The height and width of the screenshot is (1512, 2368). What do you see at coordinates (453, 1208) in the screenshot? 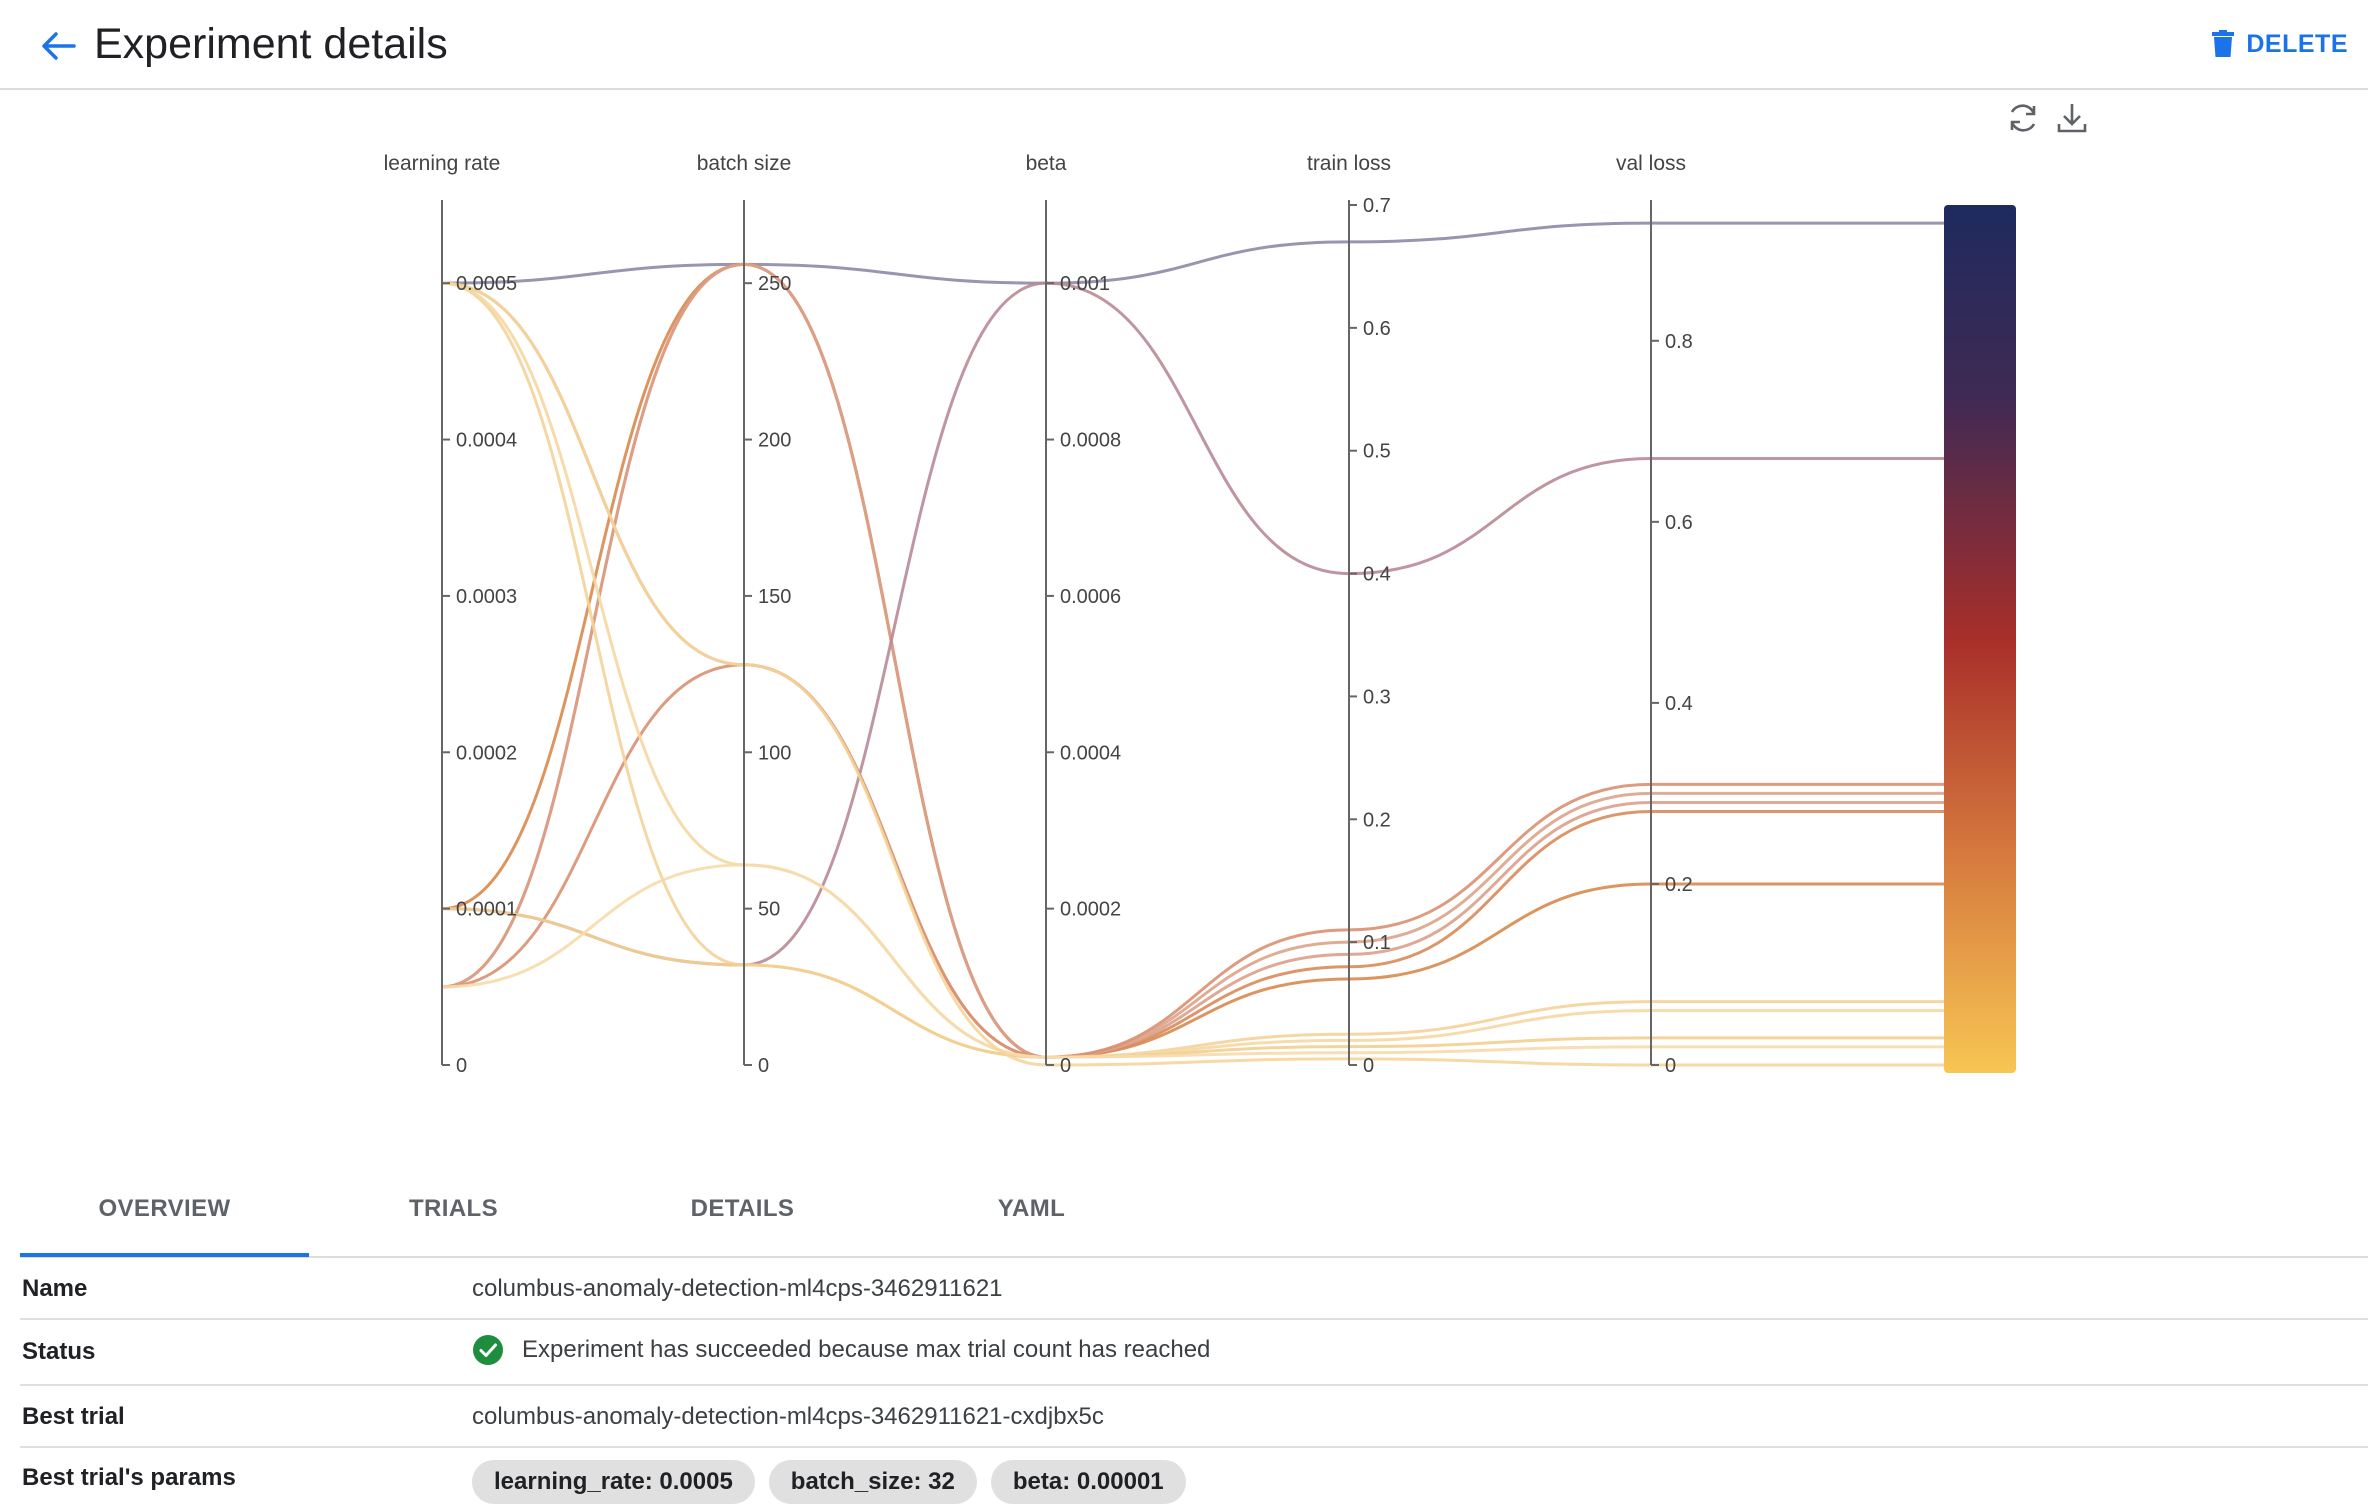
I see `tab-trials: TRIALS` at bounding box center [453, 1208].